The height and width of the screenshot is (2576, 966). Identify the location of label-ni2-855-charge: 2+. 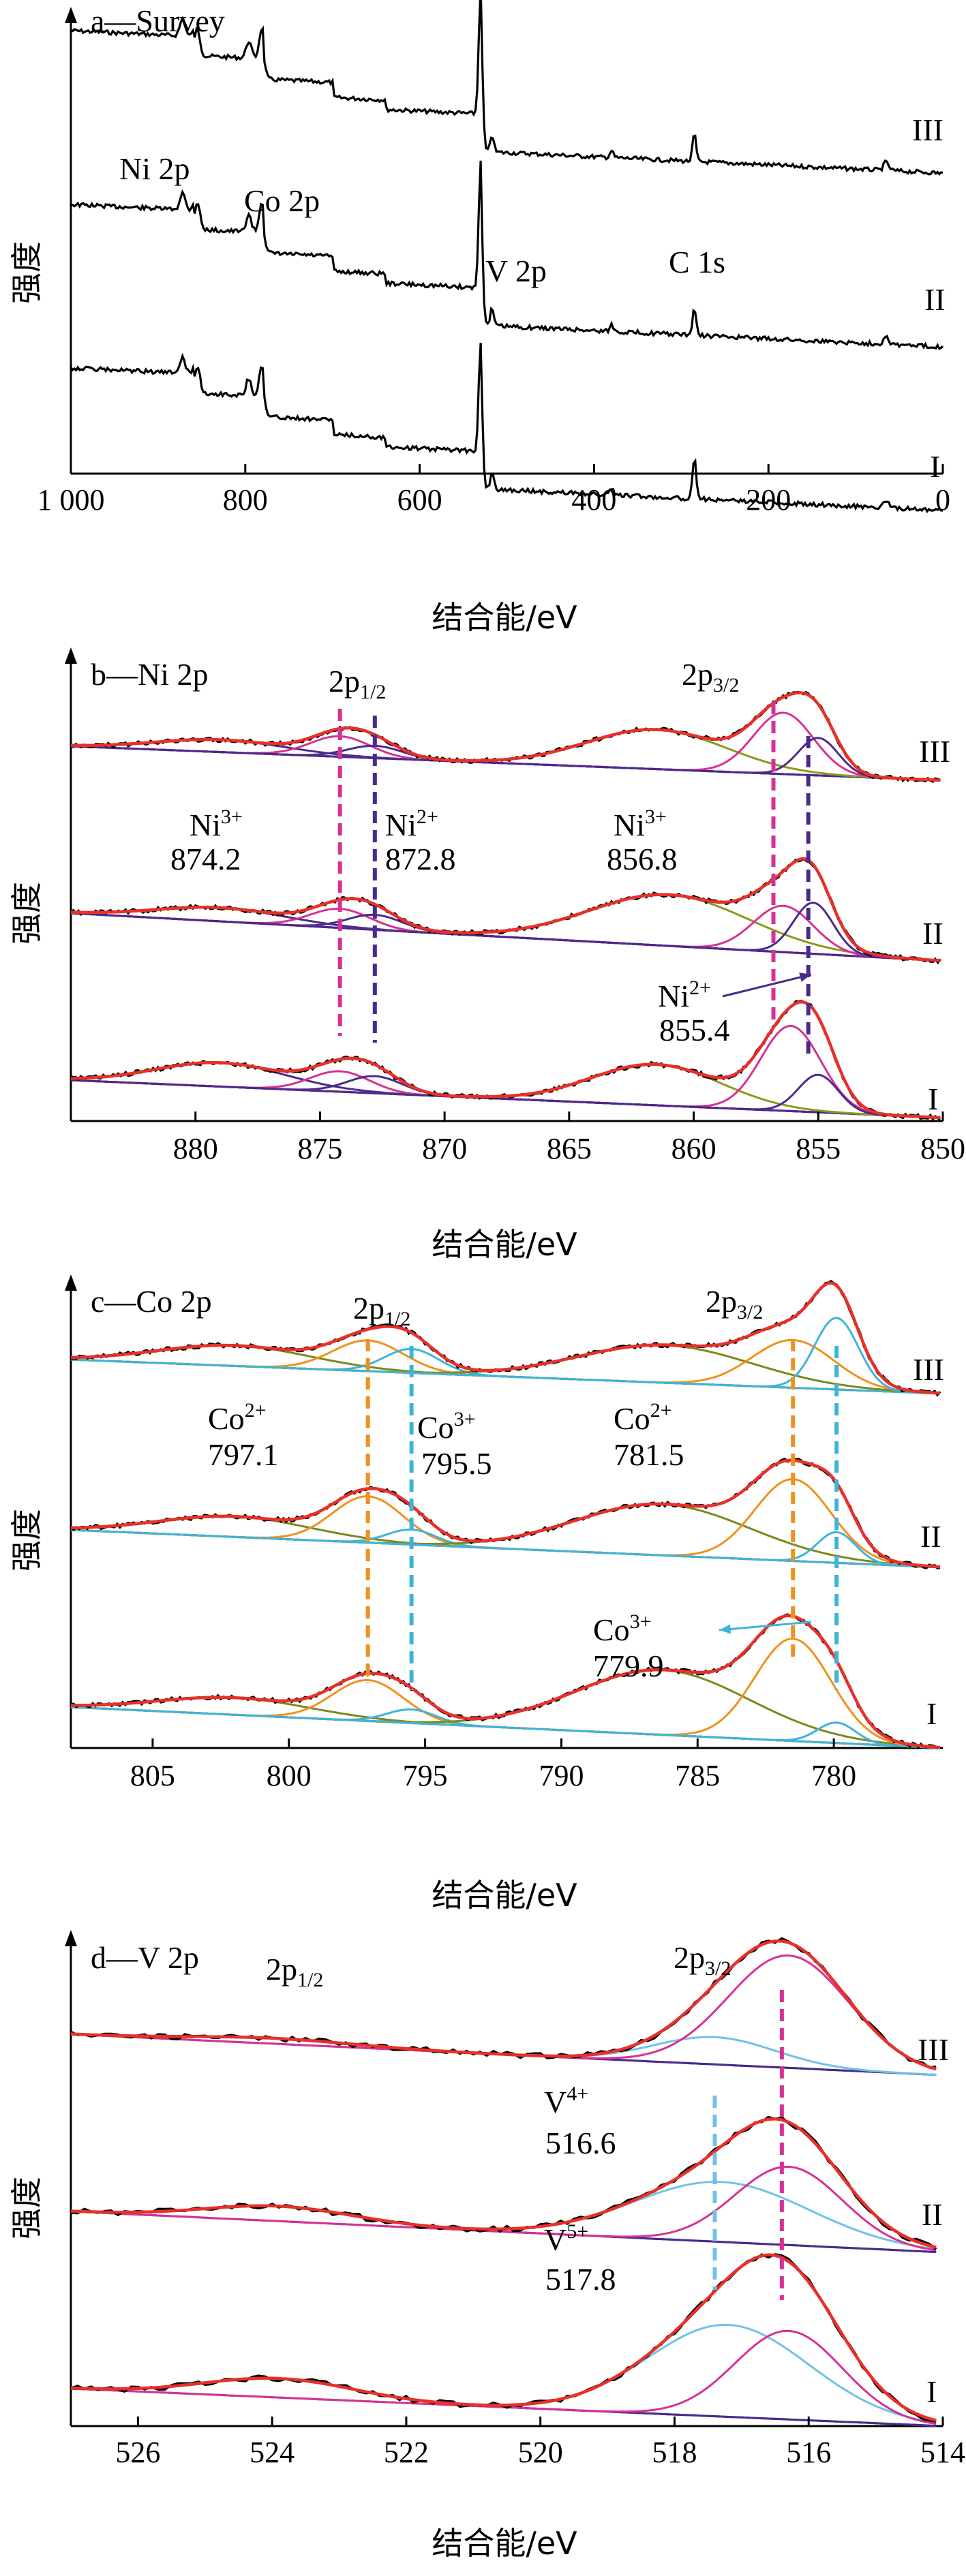
(700, 988).